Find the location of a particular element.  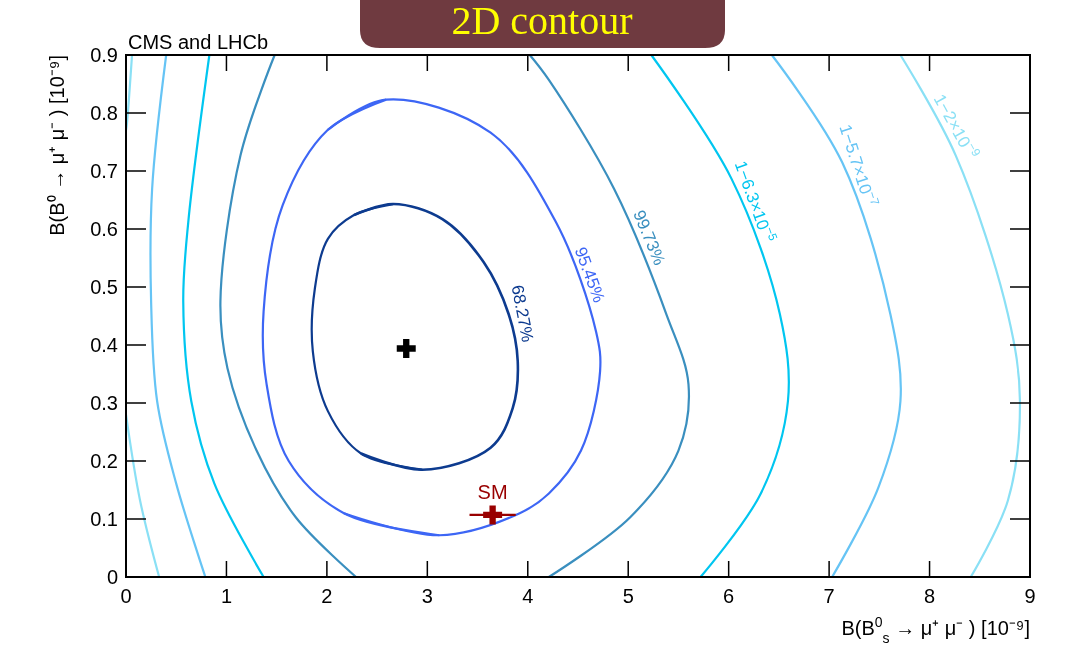

y-axis-title: B(B⁰ → μ⁺ μ⁻ ) [10⁻⁹] is located at coordinates (57, 145).